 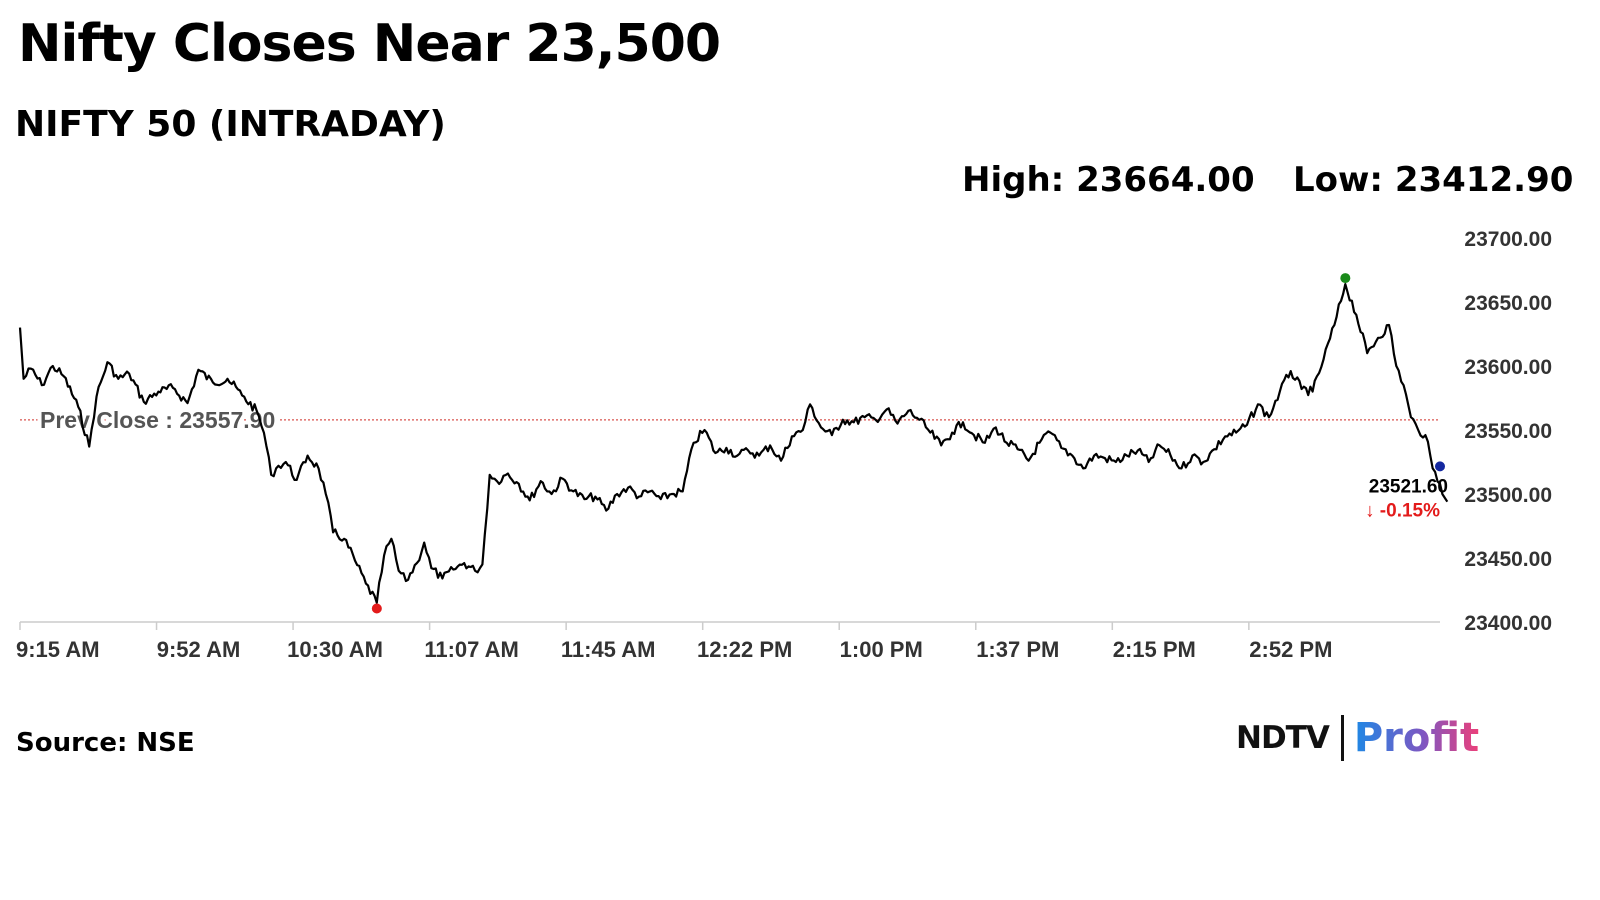 I want to click on headline: Nifty Closes Near 23,500, so click(x=369, y=44).